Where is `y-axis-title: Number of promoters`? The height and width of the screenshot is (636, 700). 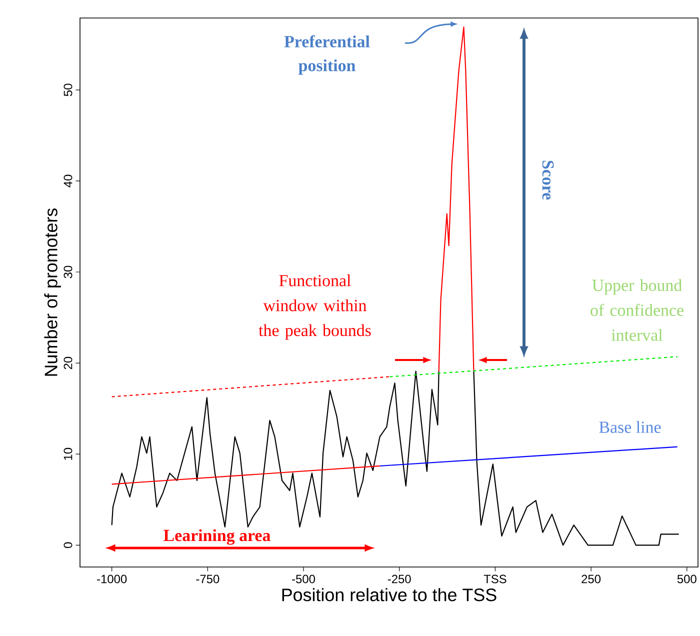
y-axis-title: Number of promoters is located at coordinates (52, 292).